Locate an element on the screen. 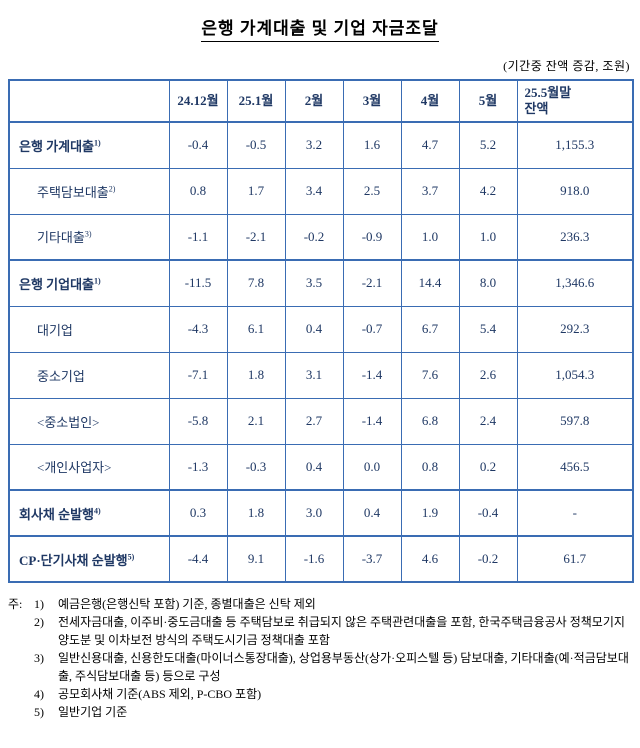  value-cell: 2.1 is located at coordinates (256, 421).